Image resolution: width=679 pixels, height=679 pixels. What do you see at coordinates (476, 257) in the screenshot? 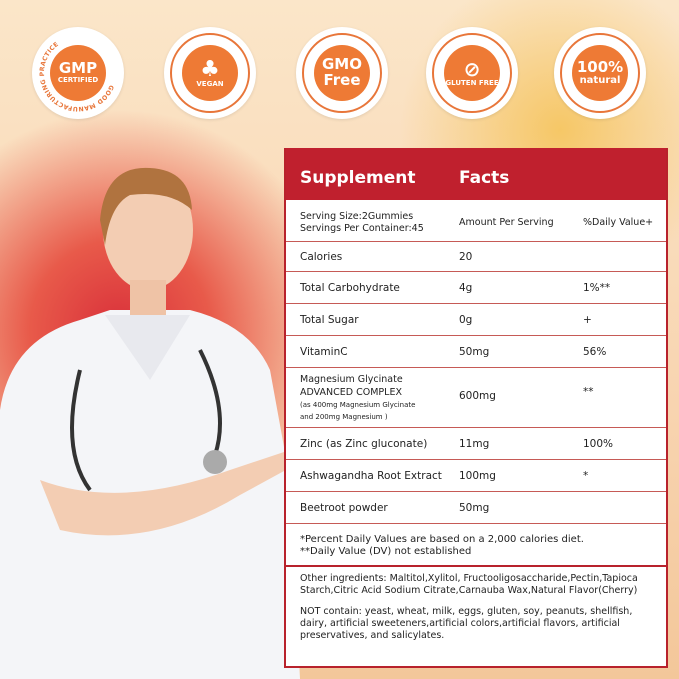
I see `table-row: Calories 20` at bounding box center [476, 257].